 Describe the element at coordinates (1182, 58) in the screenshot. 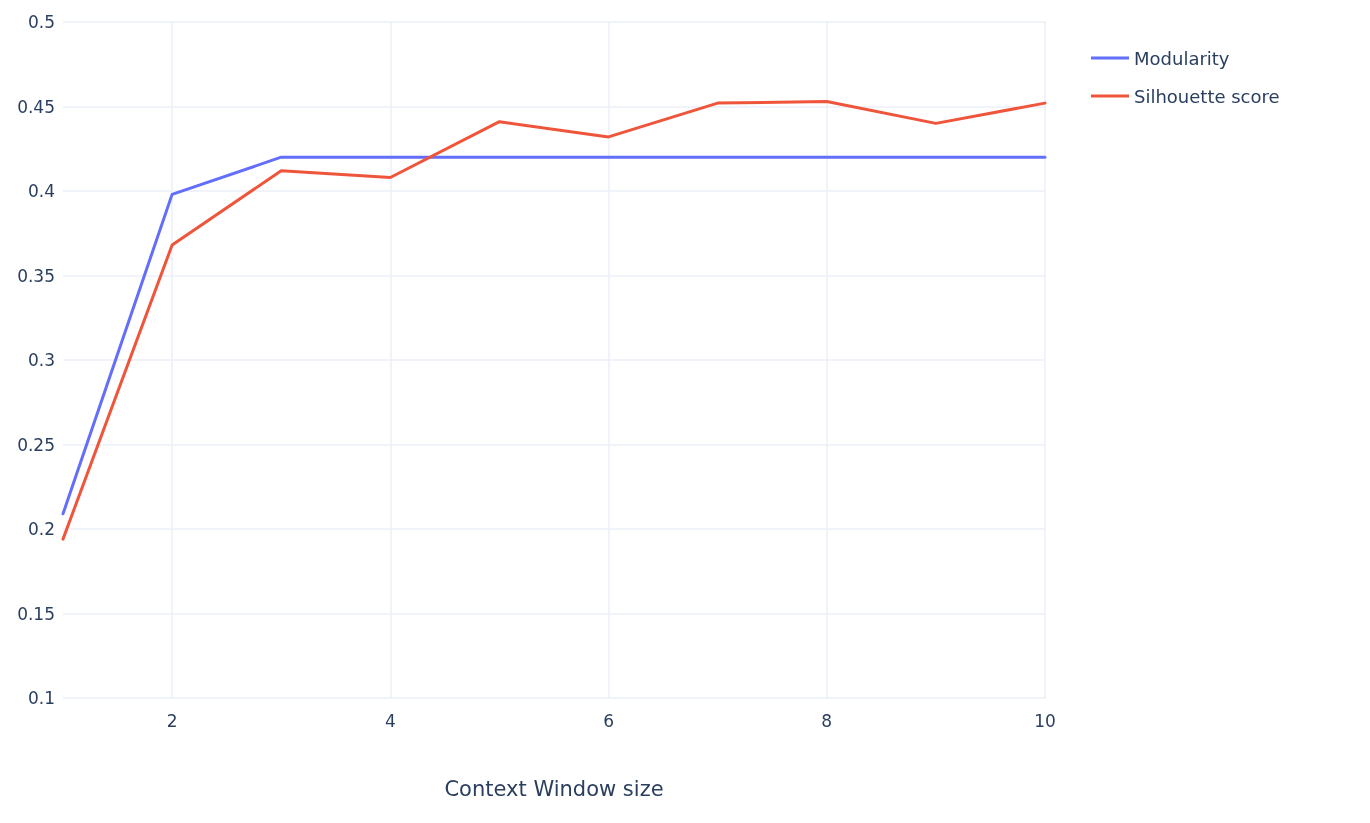

I see `legend-label: Modularity` at that location.